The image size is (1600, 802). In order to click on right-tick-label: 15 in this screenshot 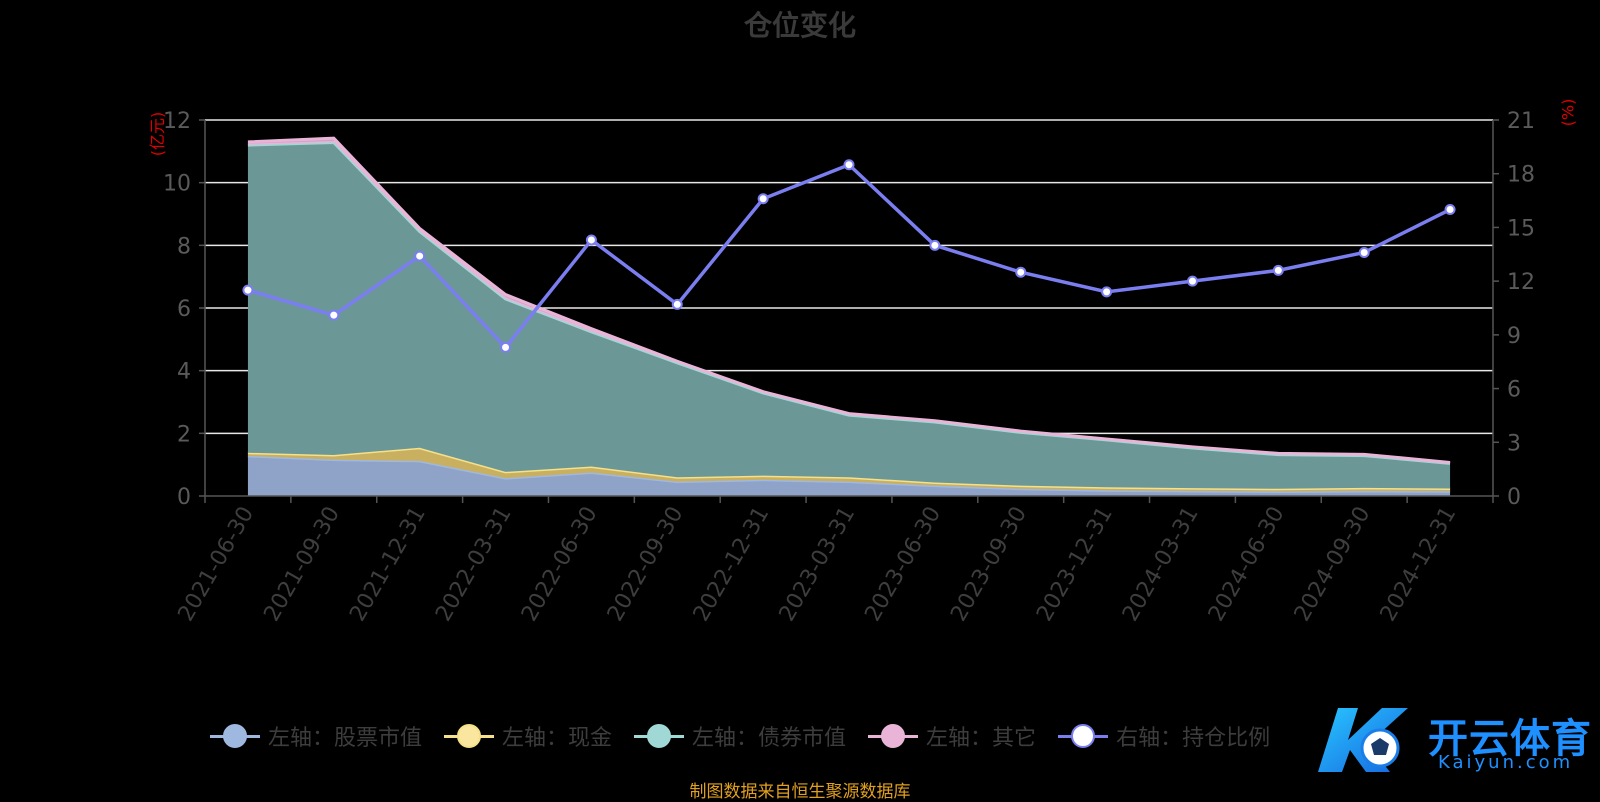, I will do `click(1521, 228)`.